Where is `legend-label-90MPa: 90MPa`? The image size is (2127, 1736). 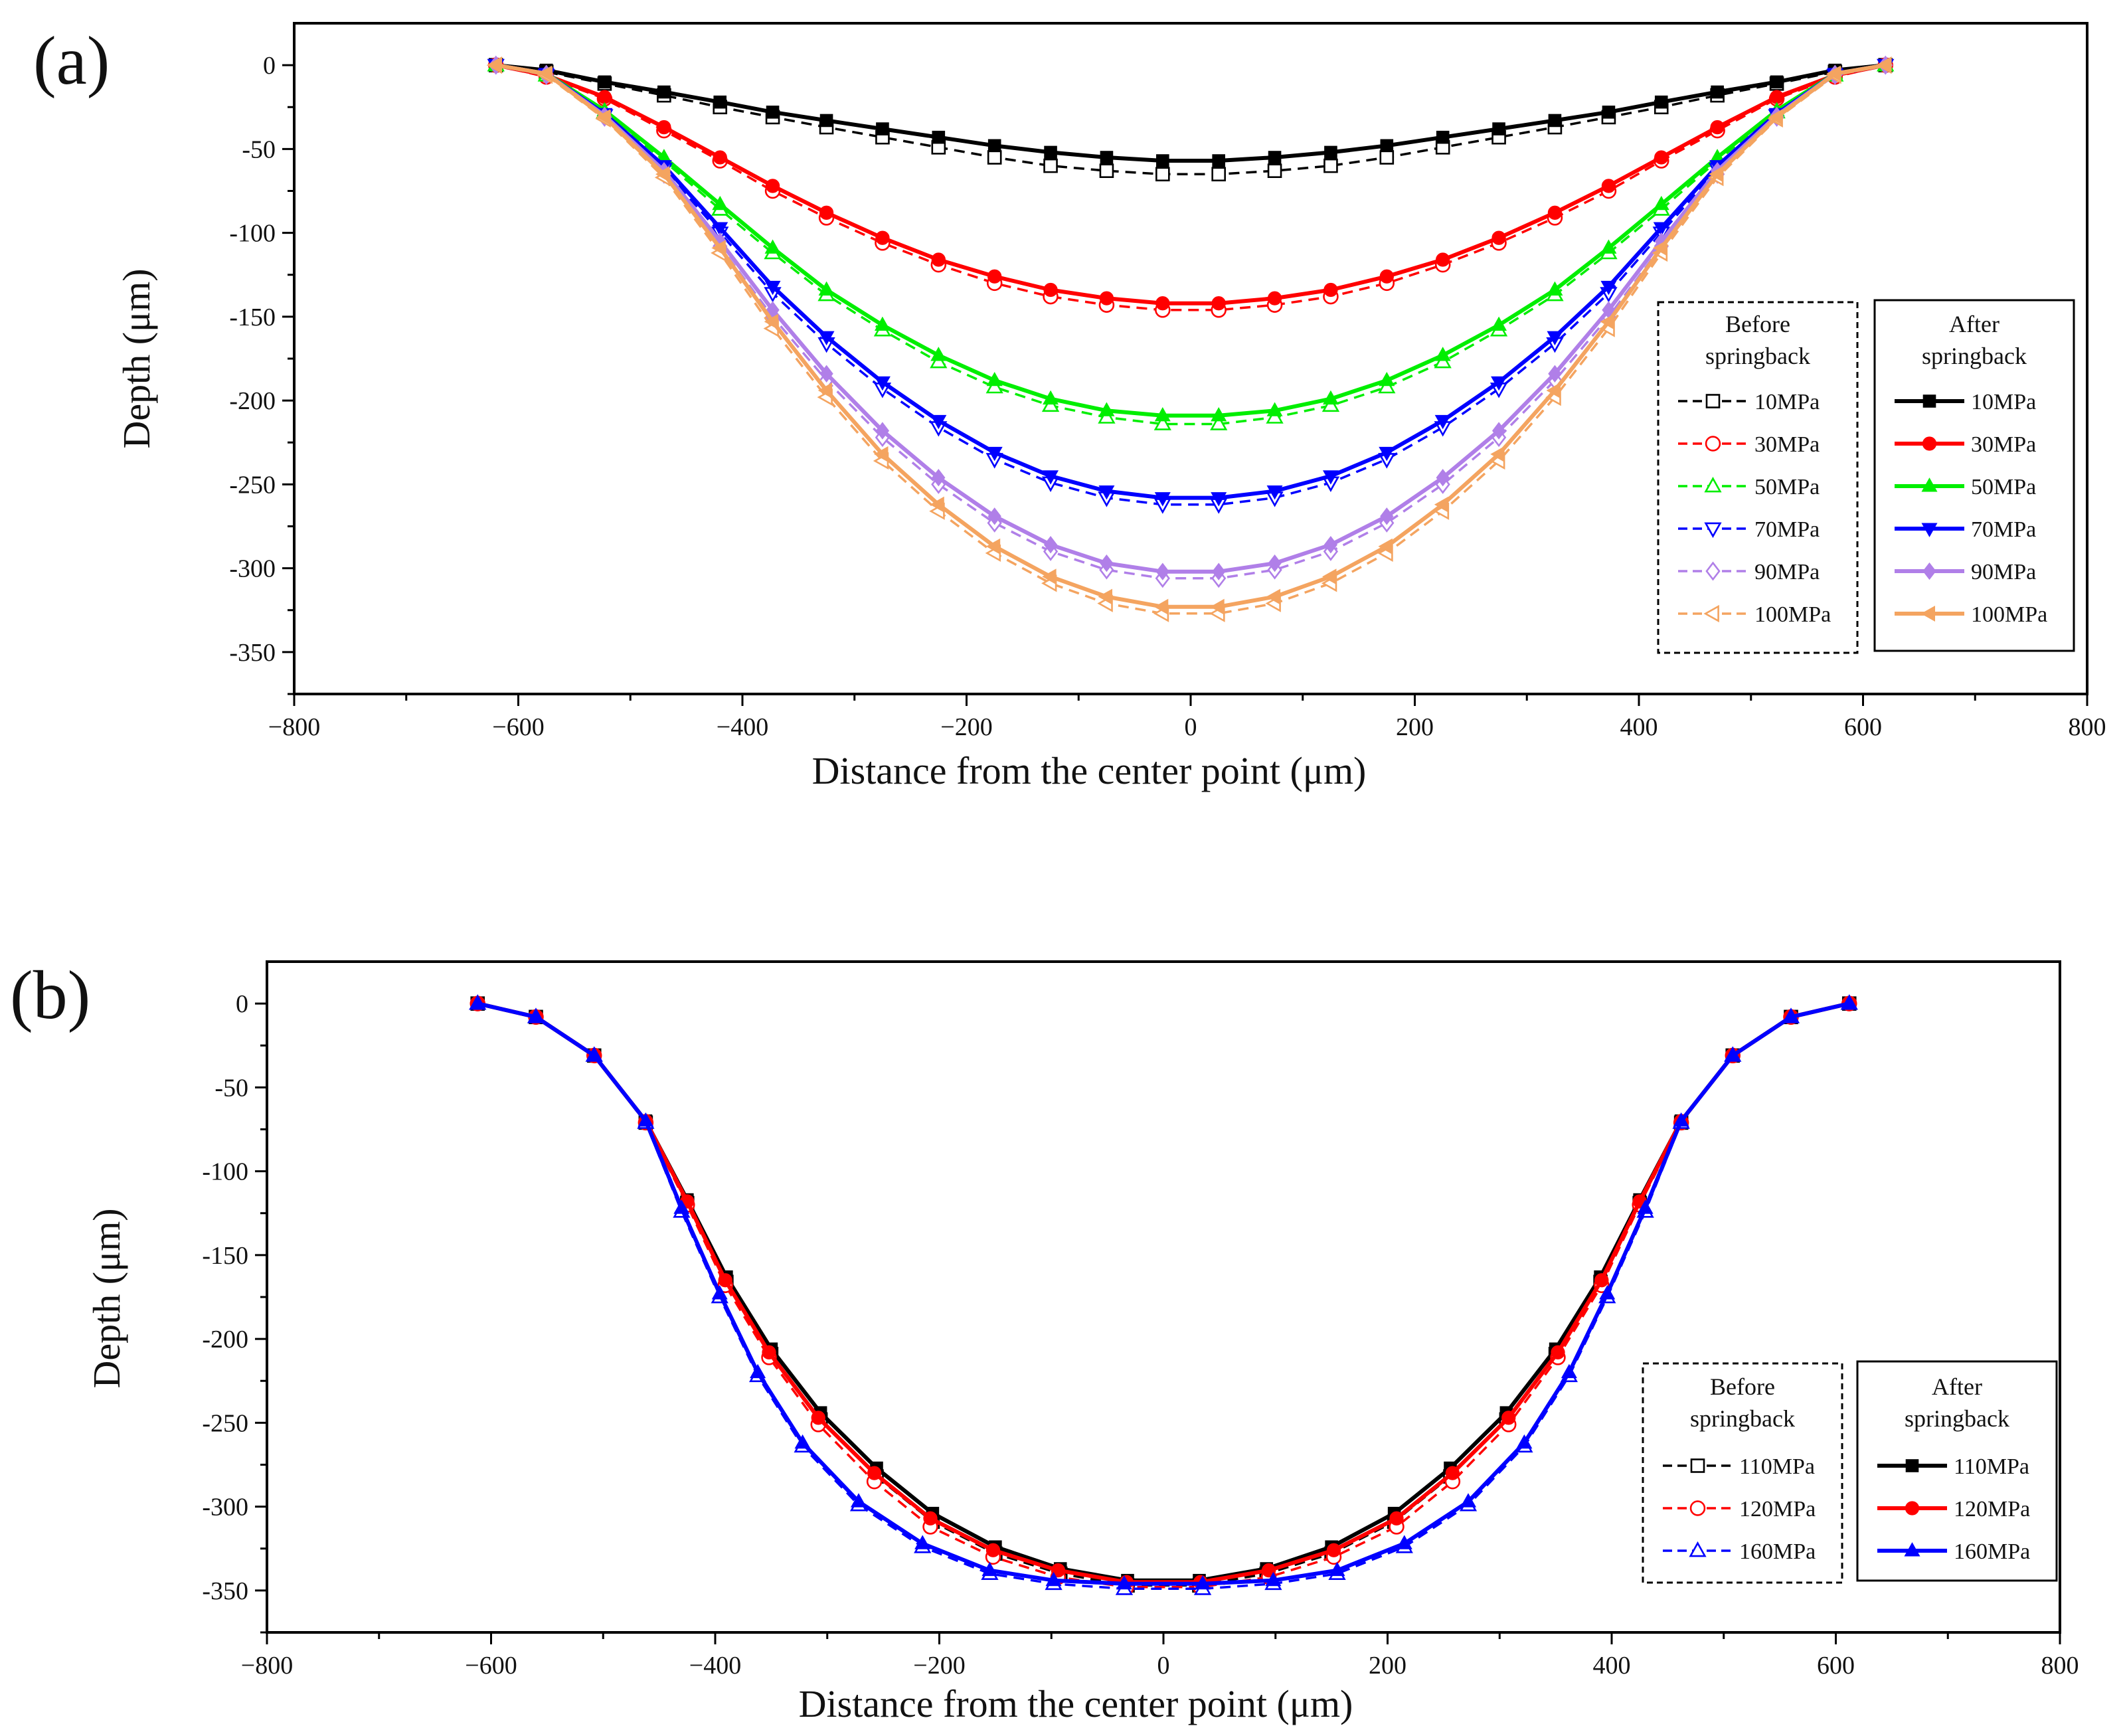
legend-label-90MPa: 90MPa is located at coordinates (1787, 572).